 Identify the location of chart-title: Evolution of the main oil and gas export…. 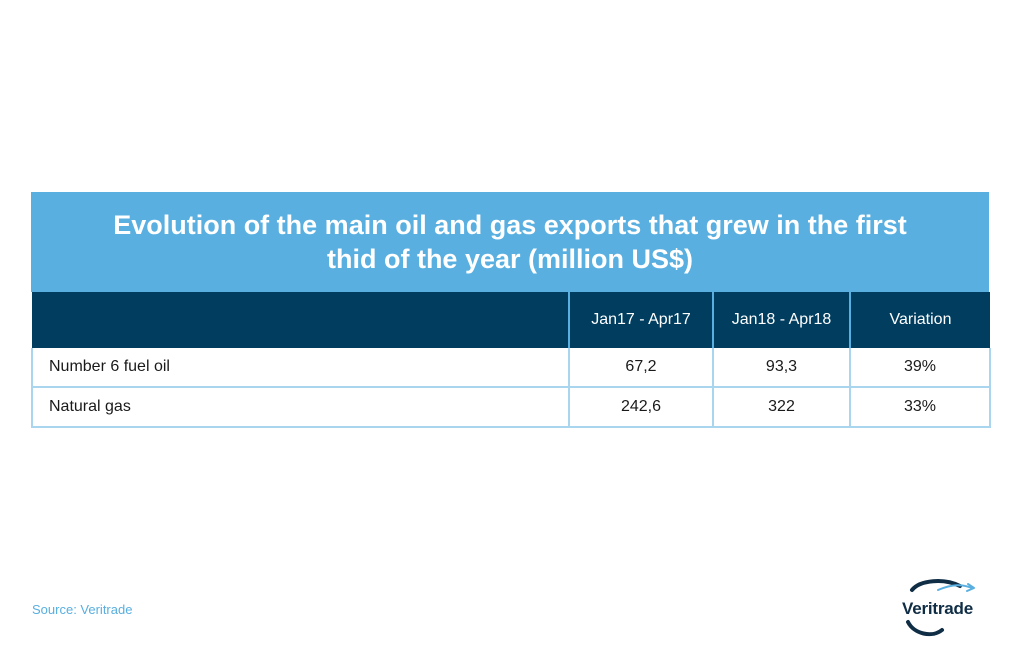
(510, 242).